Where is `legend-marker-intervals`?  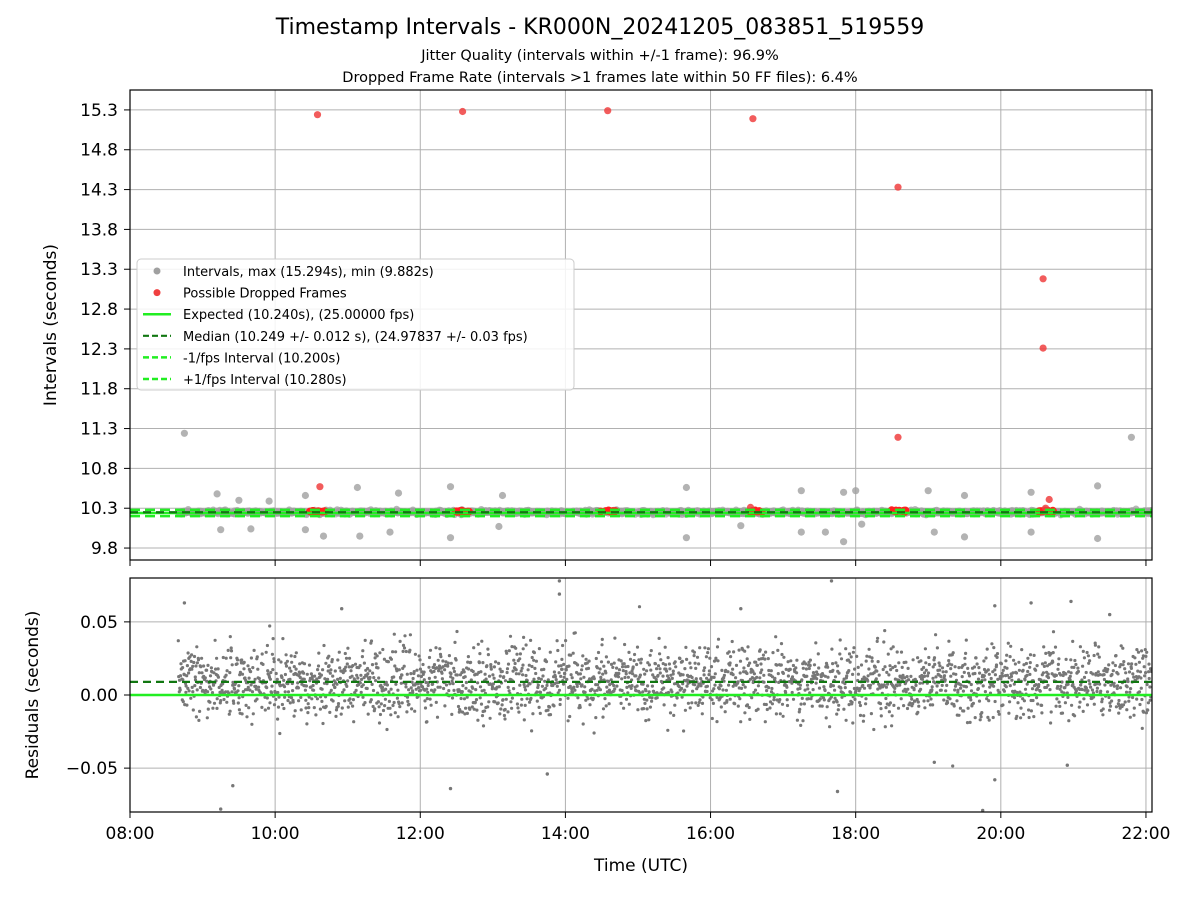 legend-marker-intervals is located at coordinates (157, 271).